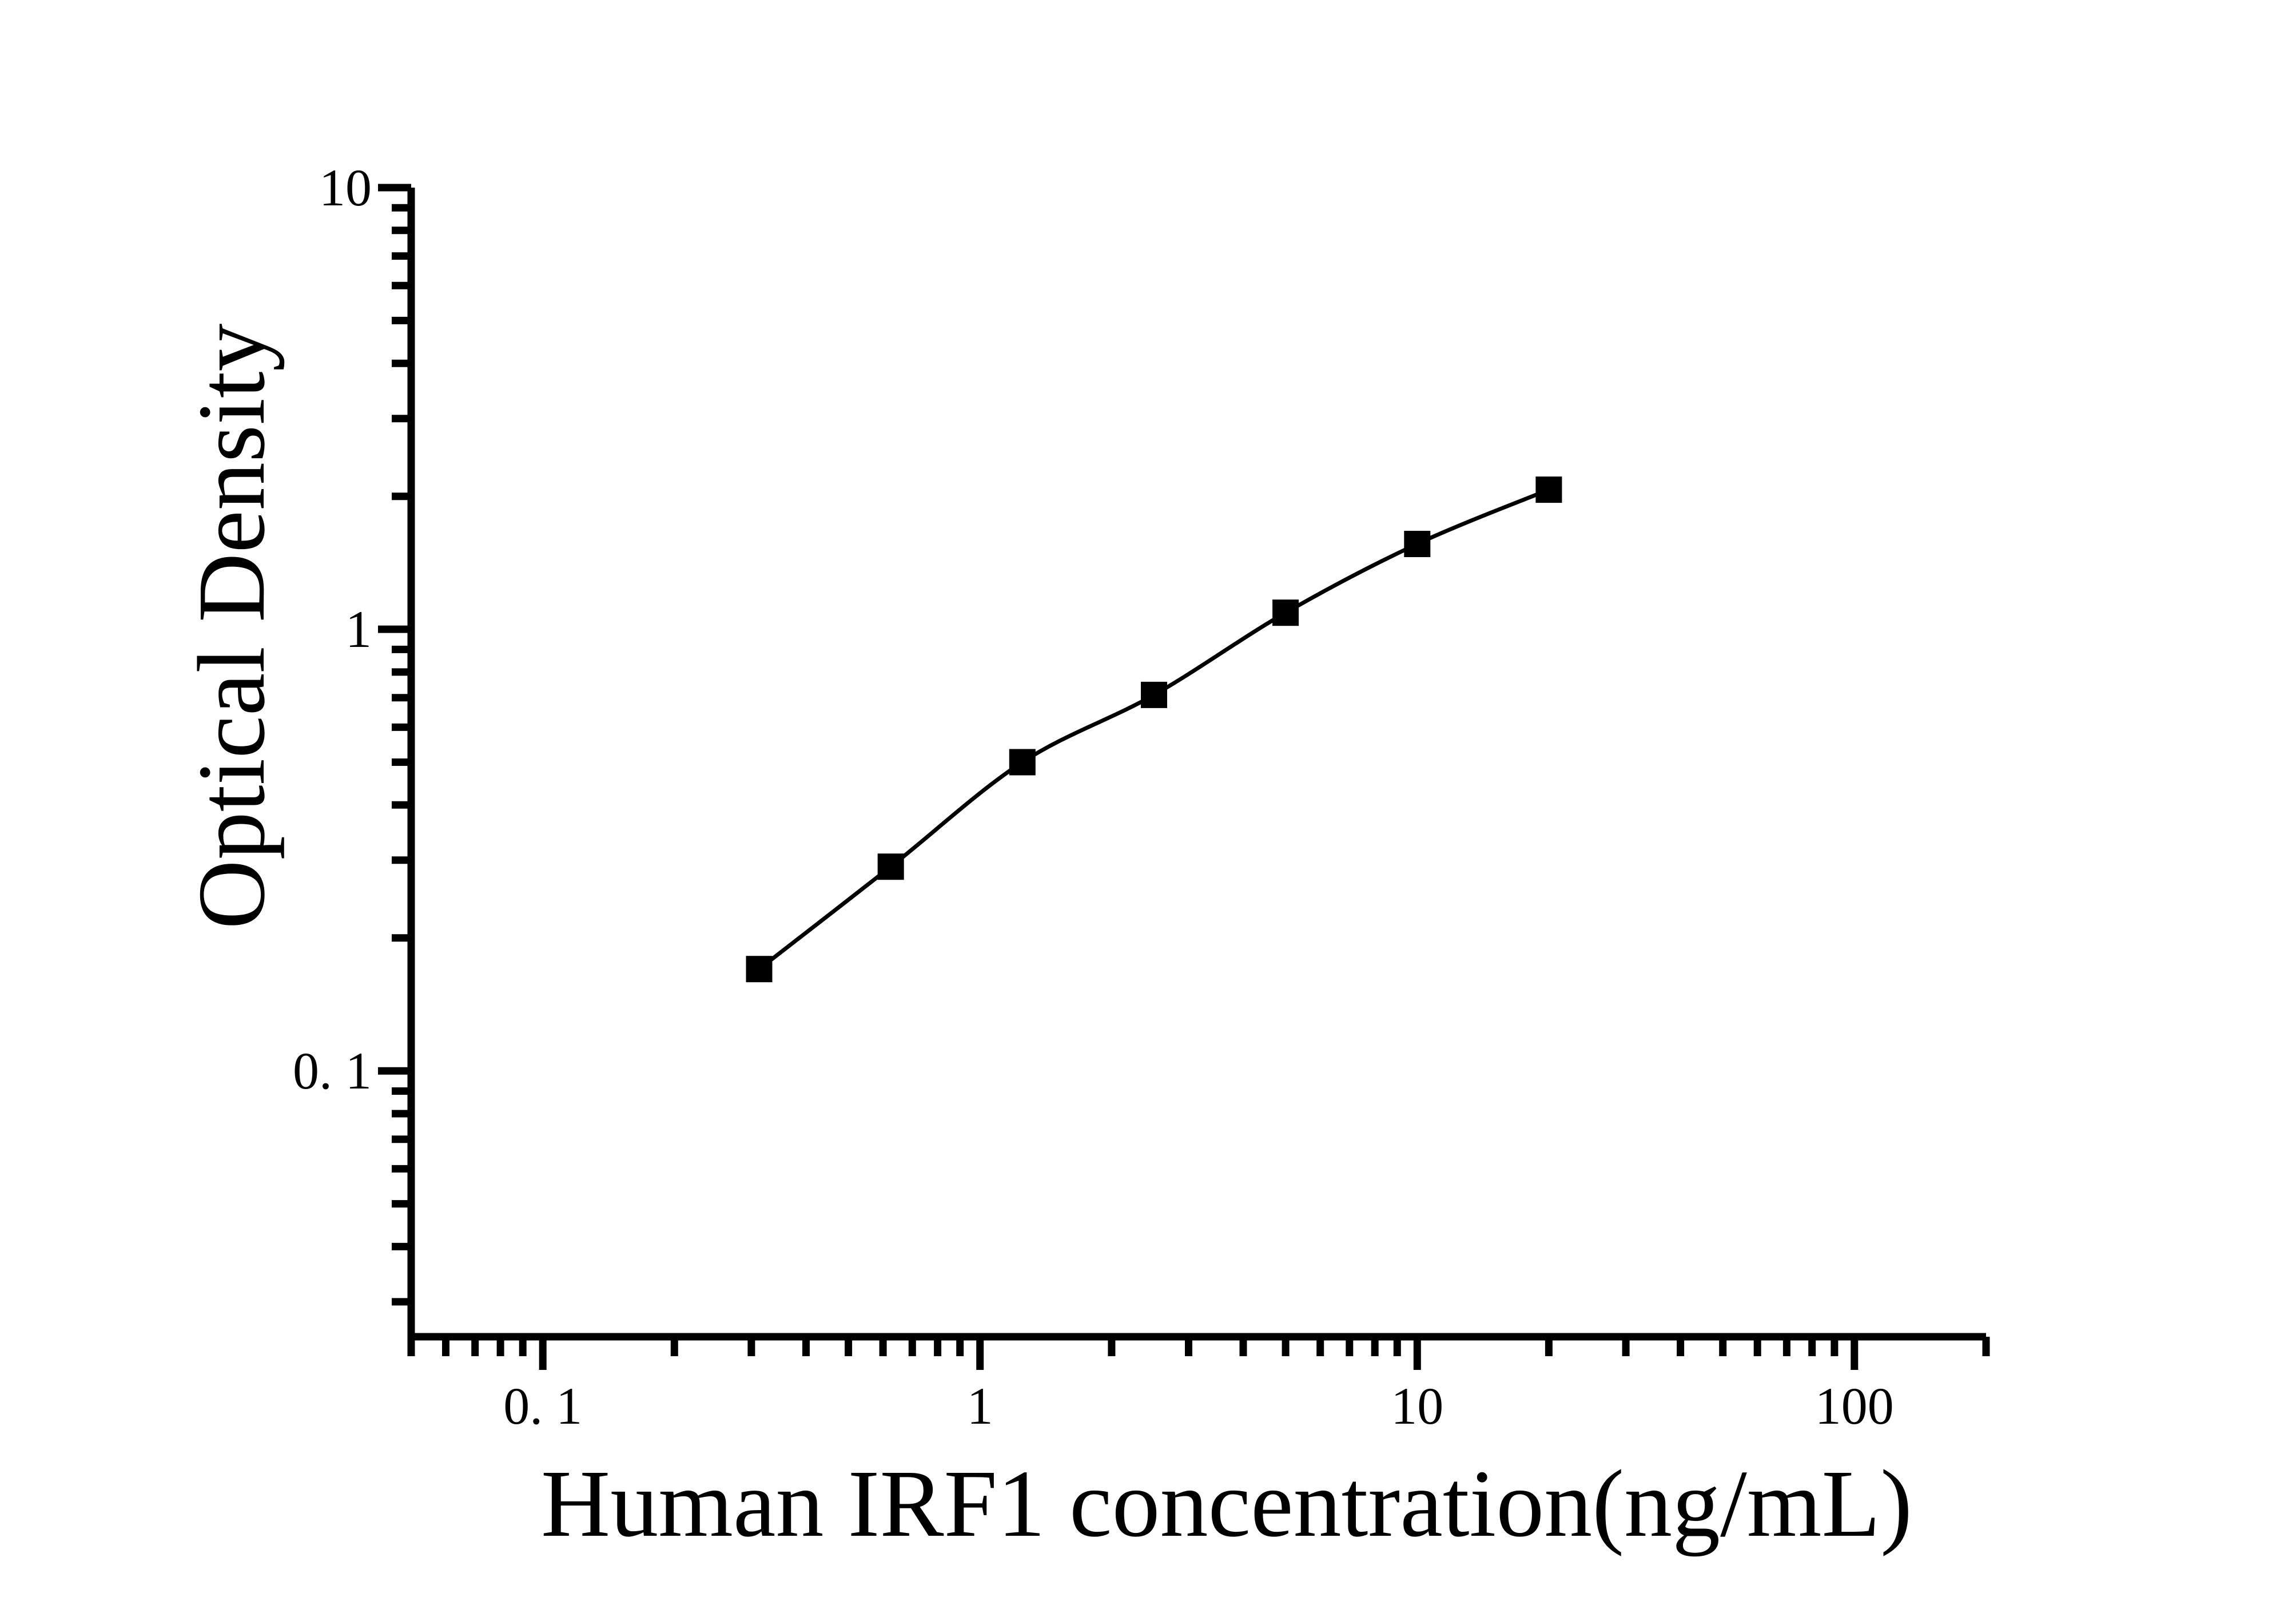 Image resolution: width=2296 pixels, height=1605 pixels. What do you see at coordinates (542, 1406) in the screenshot?
I see `x-tick-label: 0. 1` at bounding box center [542, 1406].